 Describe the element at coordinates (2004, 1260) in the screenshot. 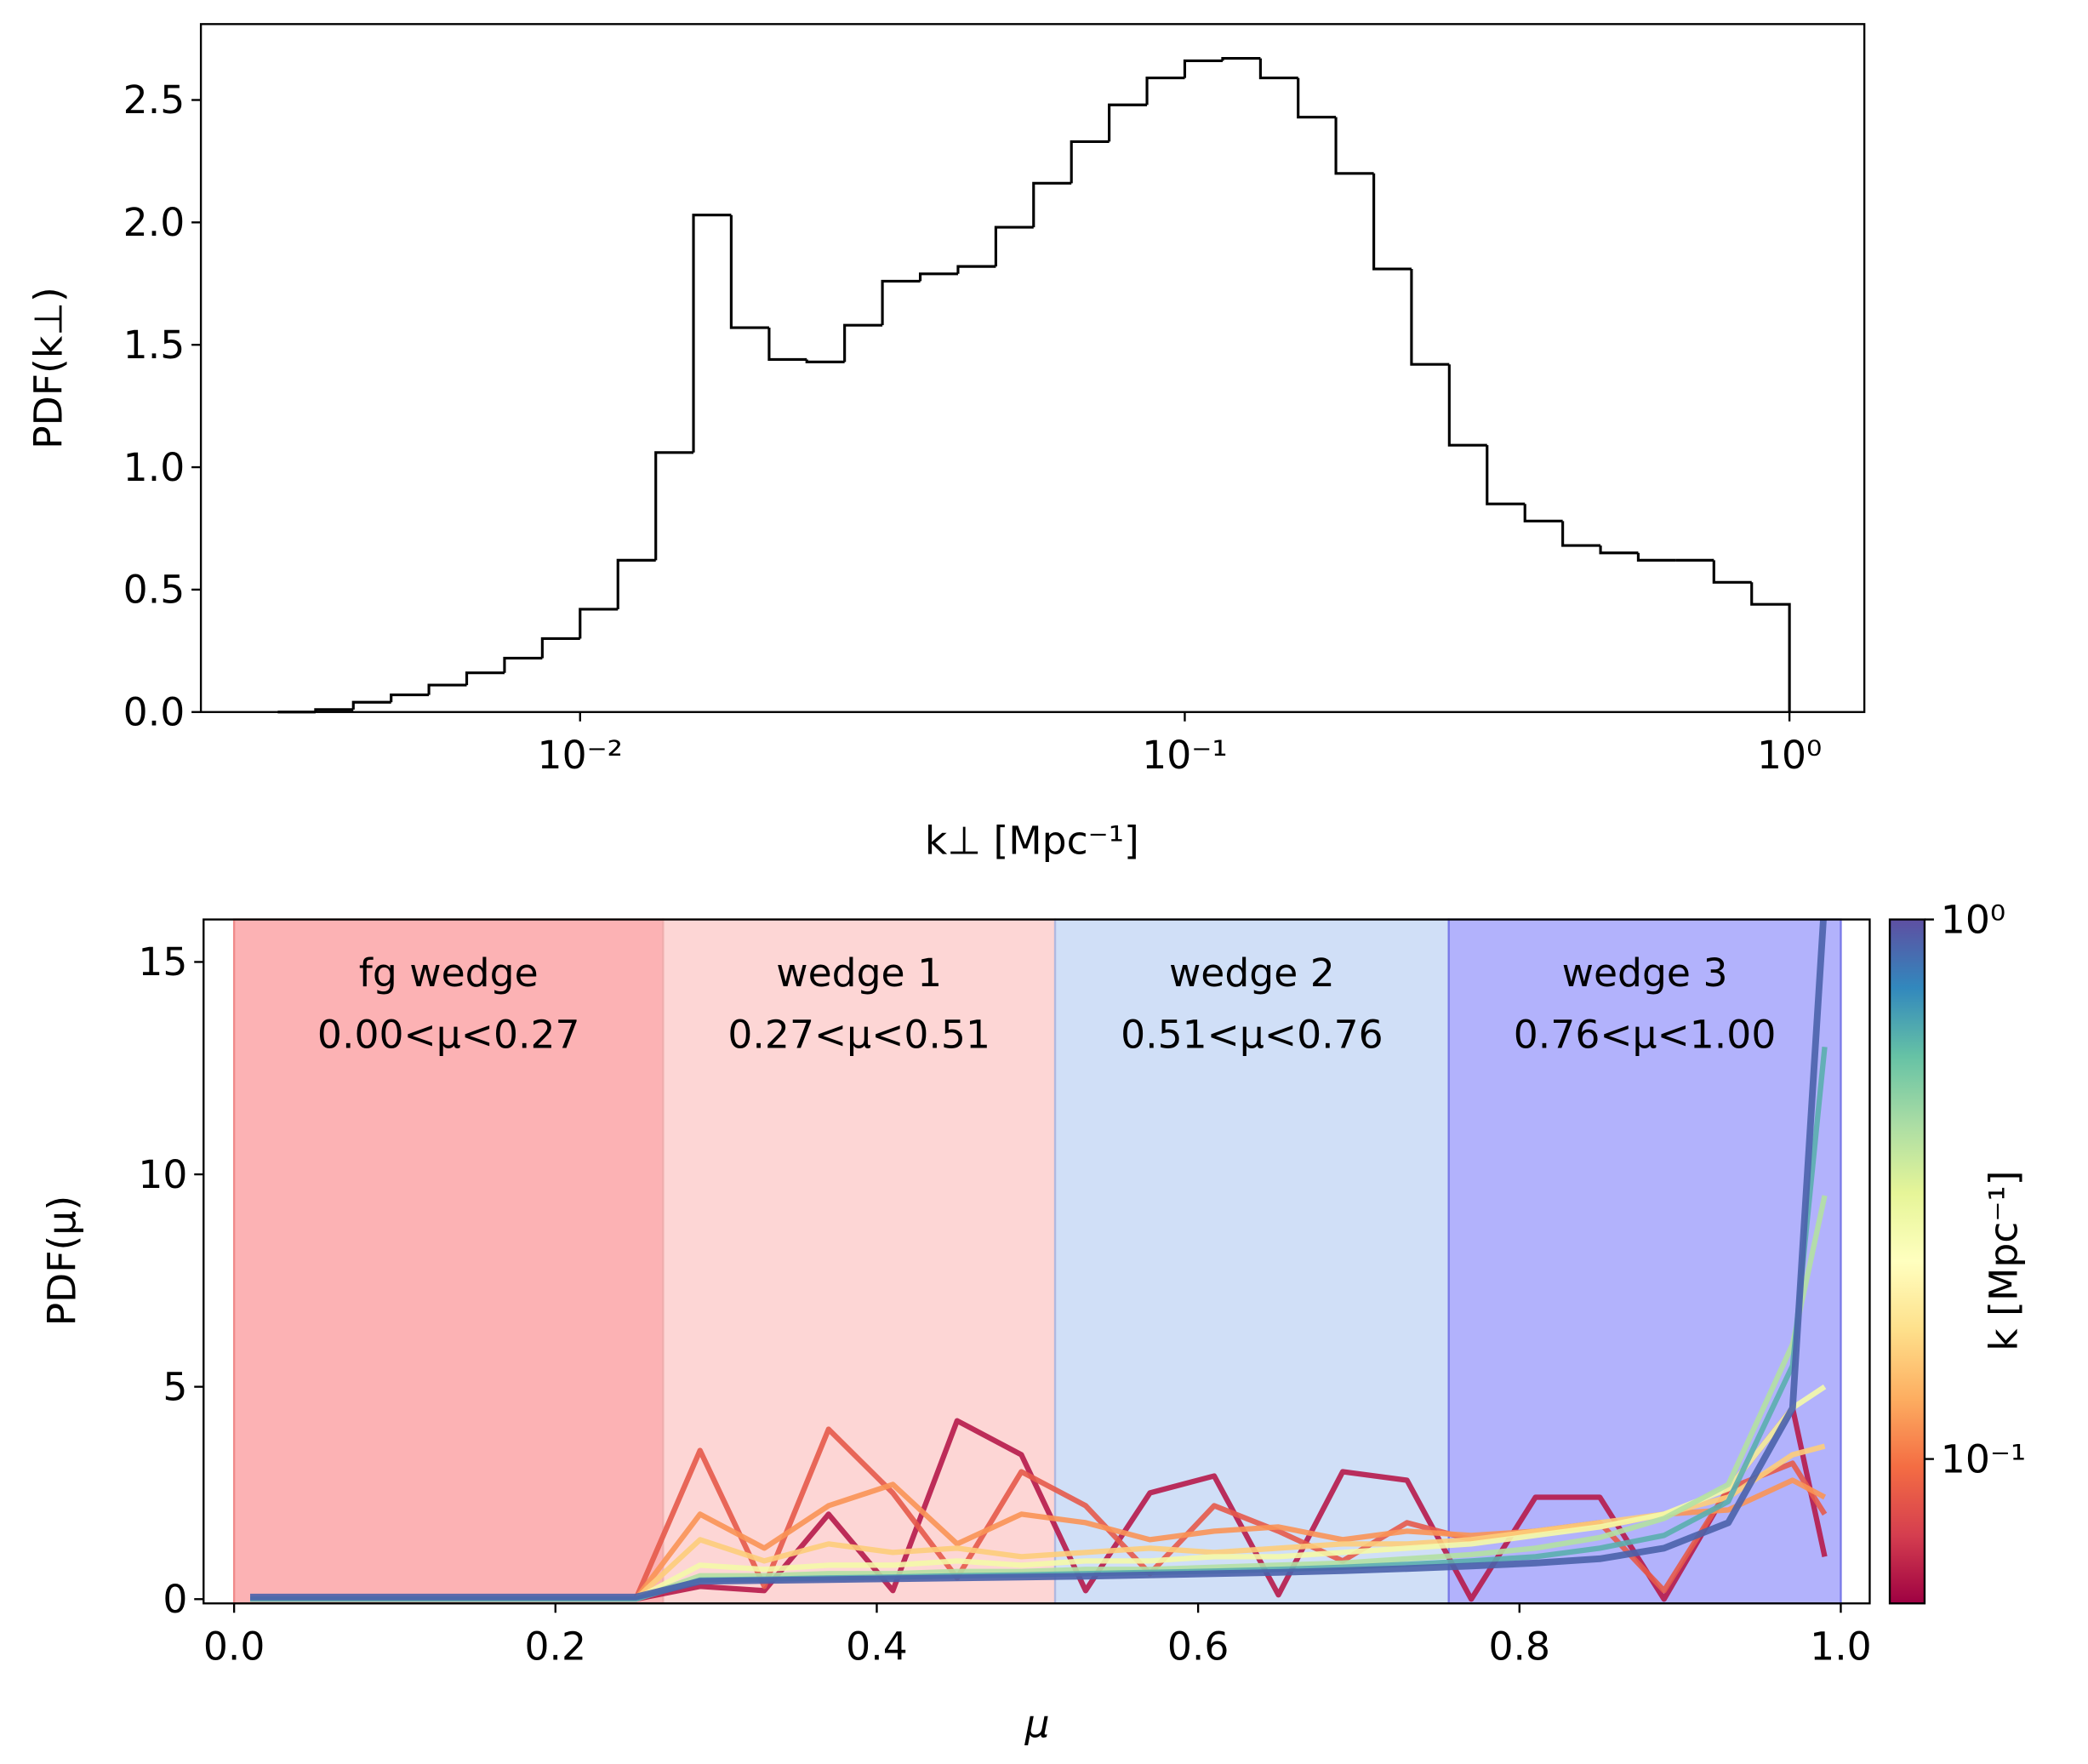

I see `colorbar-label: k [Mpc⁻¹]` at that location.